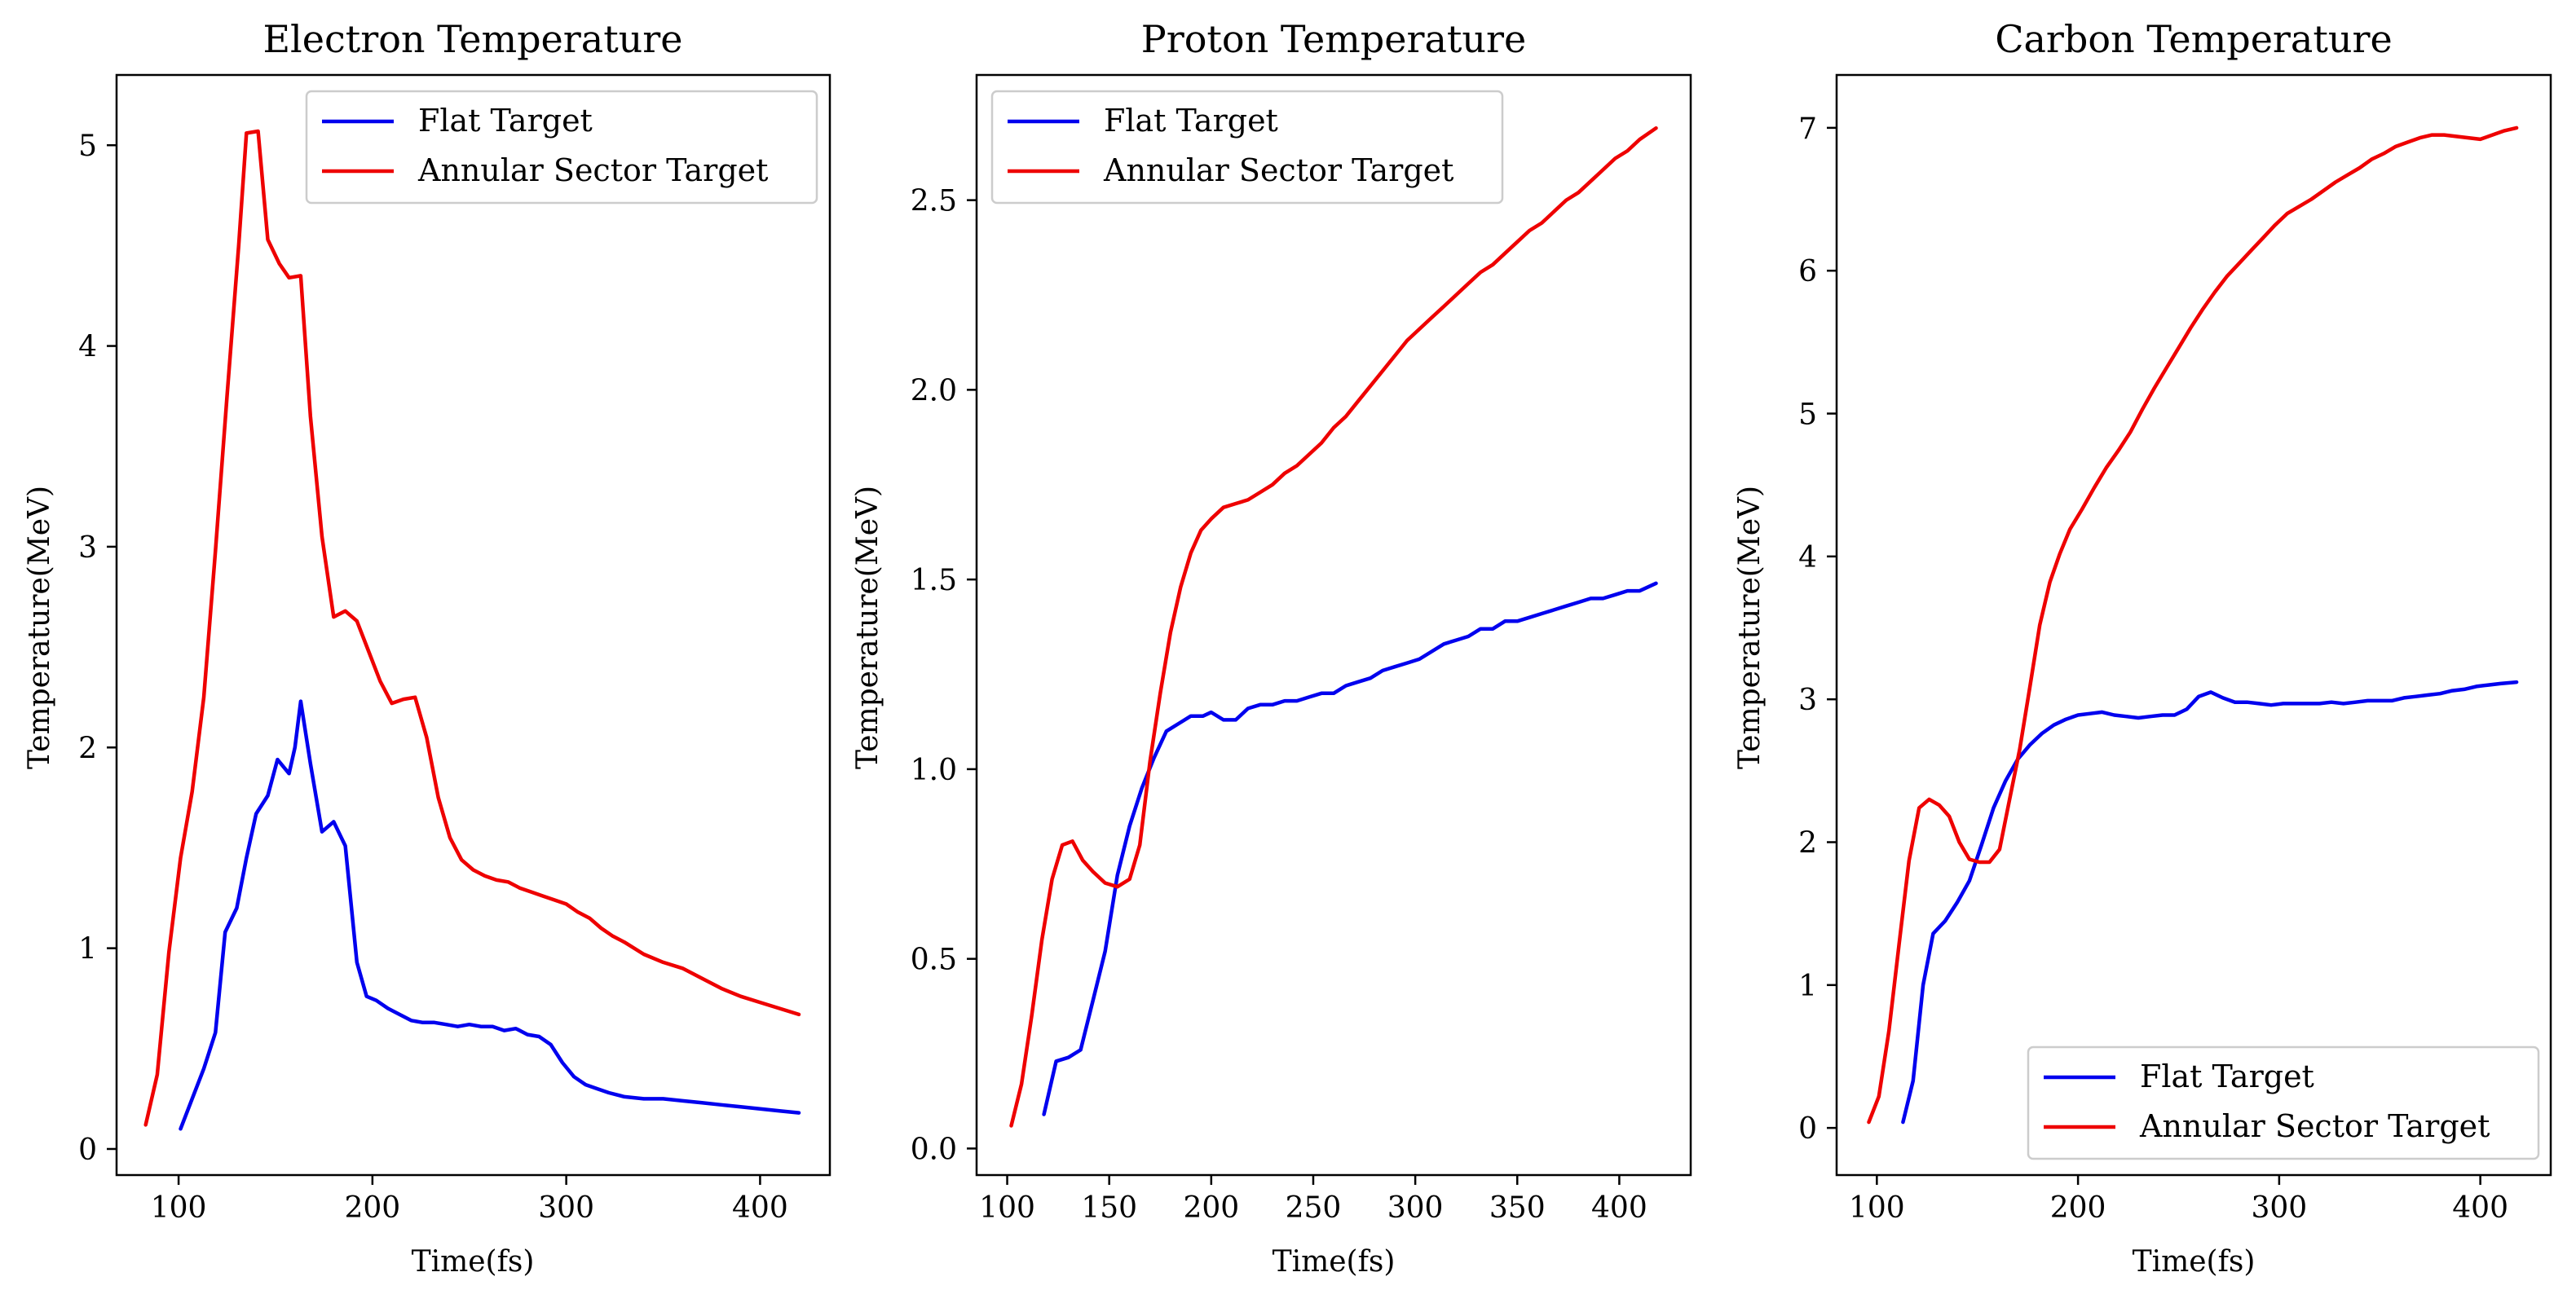 The image size is (2576, 1303). What do you see at coordinates (1333, 39) in the screenshot?
I see `panel-title: Proton Temperature` at bounding box center [1333, 39].